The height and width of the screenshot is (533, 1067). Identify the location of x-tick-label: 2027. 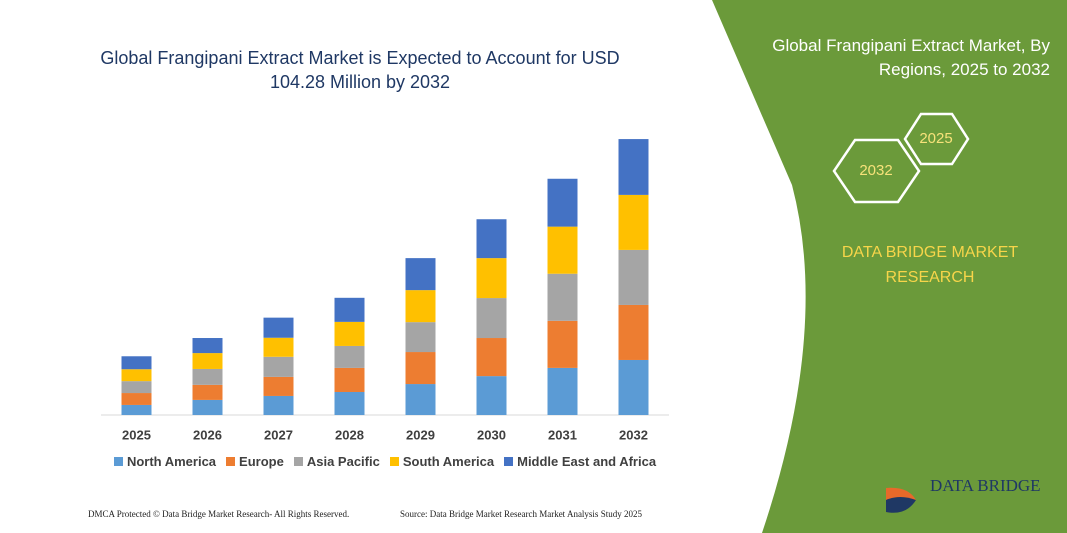
(278, 434).